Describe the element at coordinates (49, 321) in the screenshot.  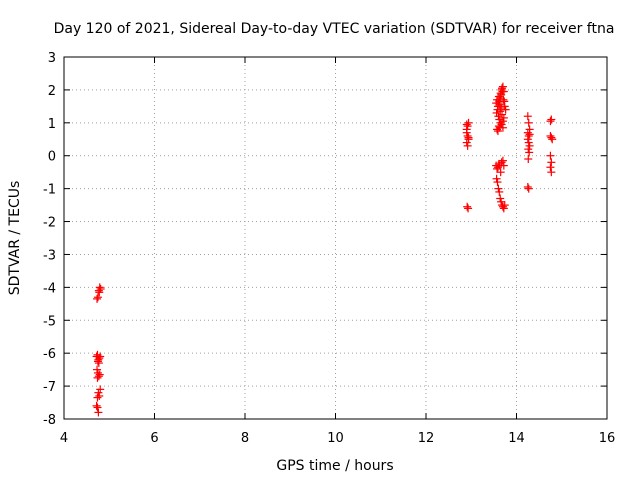
I see `y-tick-label: -5` at that location.